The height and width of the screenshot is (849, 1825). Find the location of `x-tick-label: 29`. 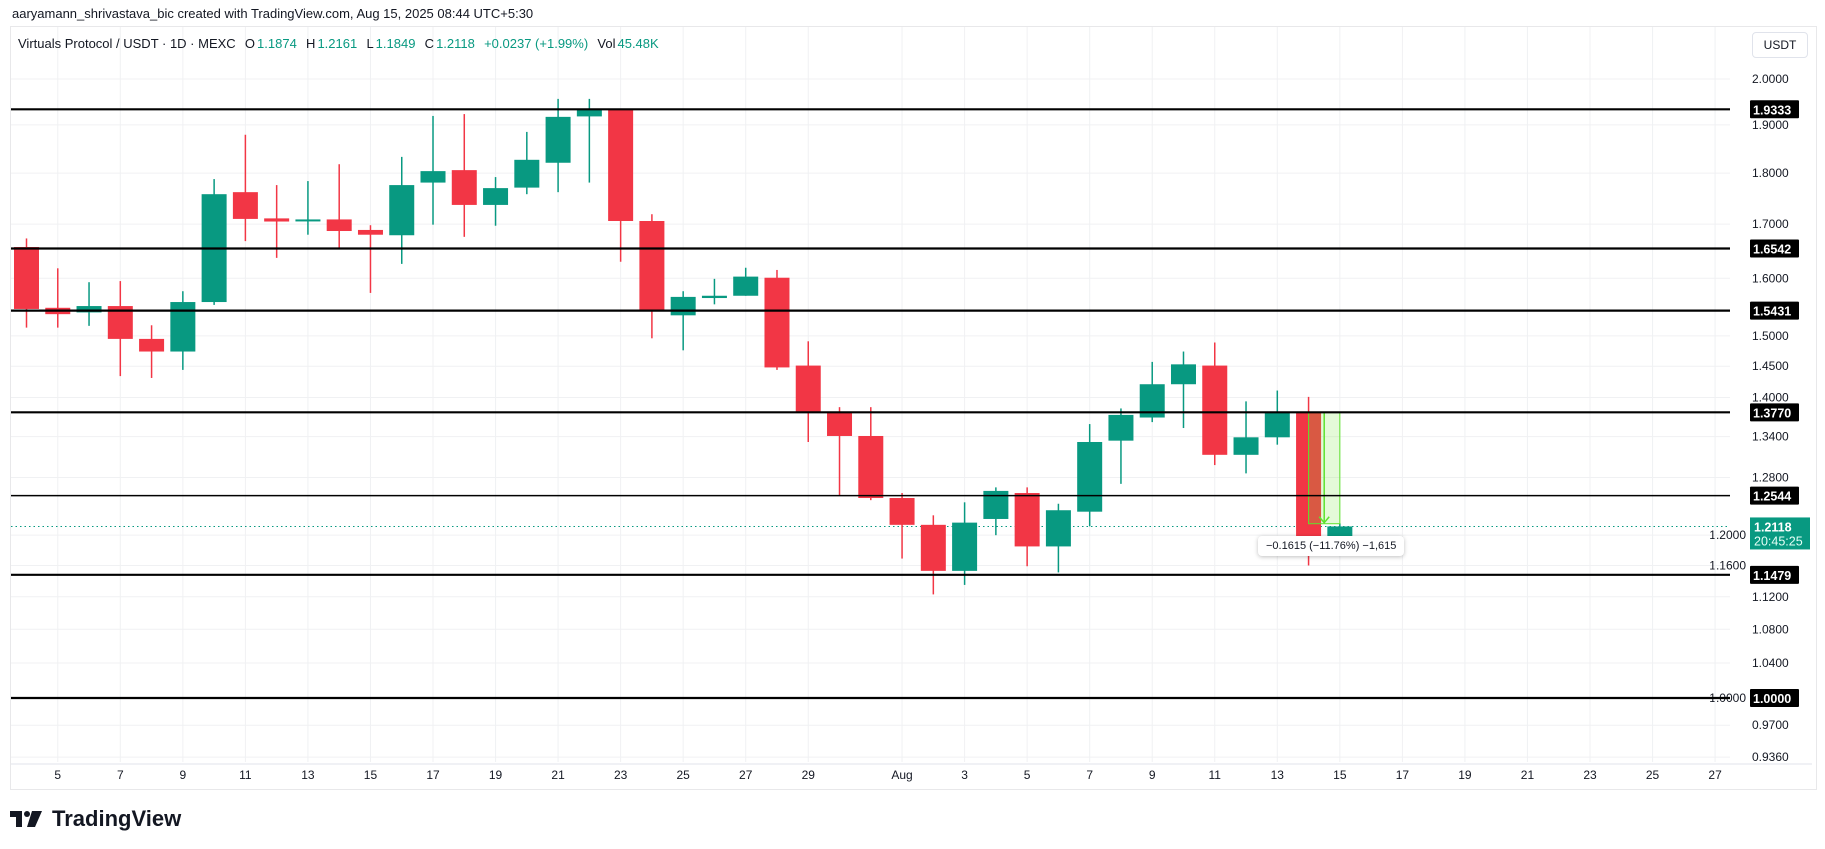

x-tick-label: 29 is located at coordinates (809, 775).